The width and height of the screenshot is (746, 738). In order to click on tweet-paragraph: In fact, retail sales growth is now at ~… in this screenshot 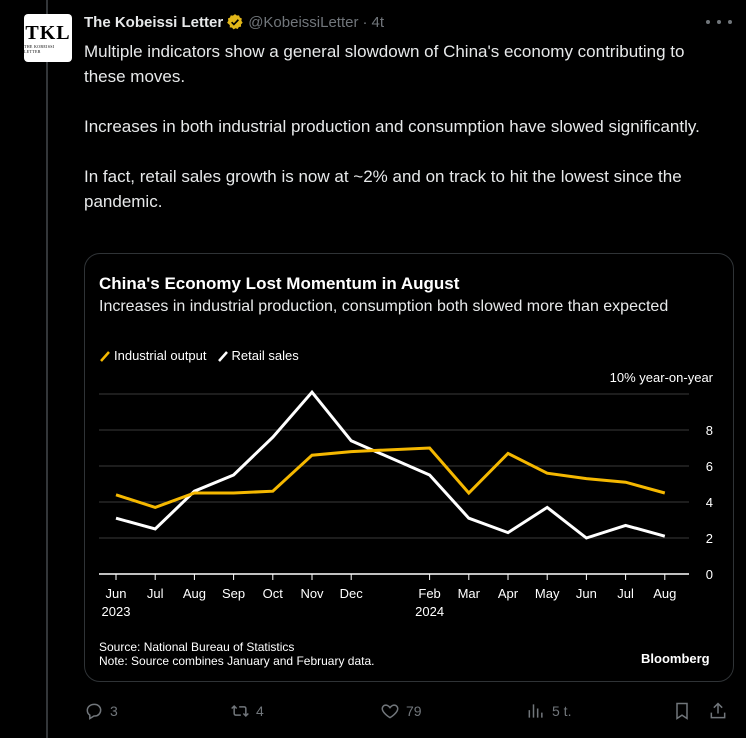, I will do `click(383, 189)`.